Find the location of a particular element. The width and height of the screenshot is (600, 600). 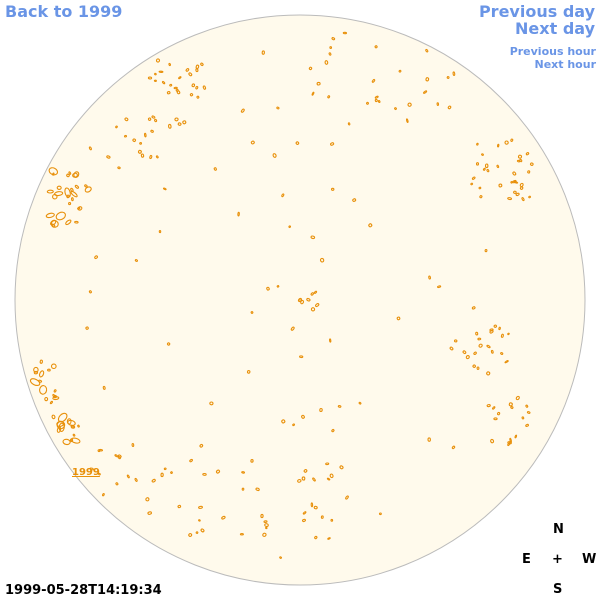

year-marker-link: 1999 is located at coordinates (86, 472).